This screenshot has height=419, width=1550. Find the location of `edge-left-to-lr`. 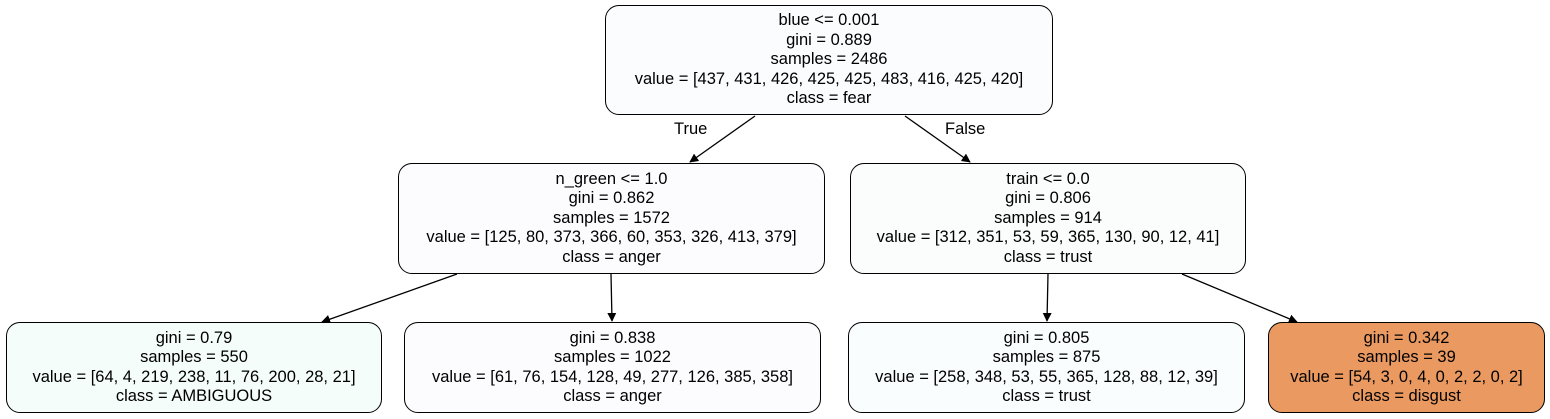

edge-left-to-lr is located at coordinates (612, 297).